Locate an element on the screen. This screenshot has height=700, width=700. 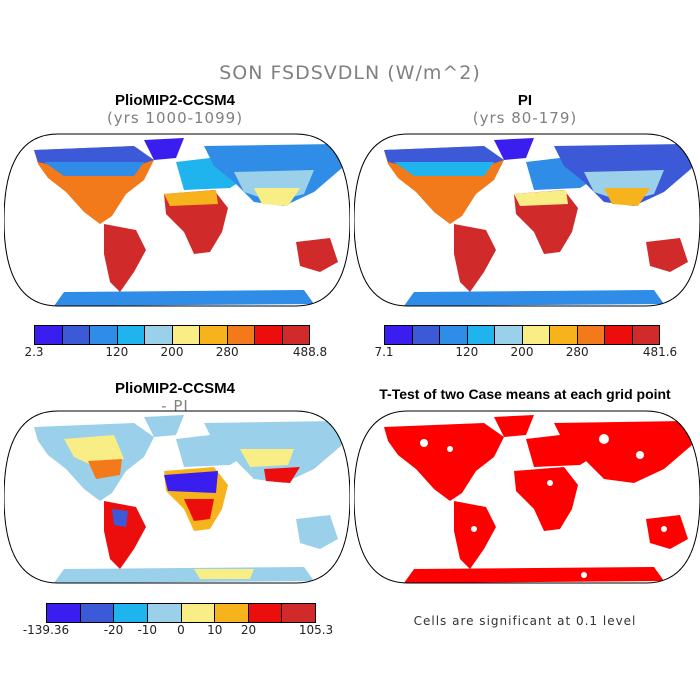
colorbar-top-left: 2.3 120 200 280 488.8 is located at coordinates (175, 343).